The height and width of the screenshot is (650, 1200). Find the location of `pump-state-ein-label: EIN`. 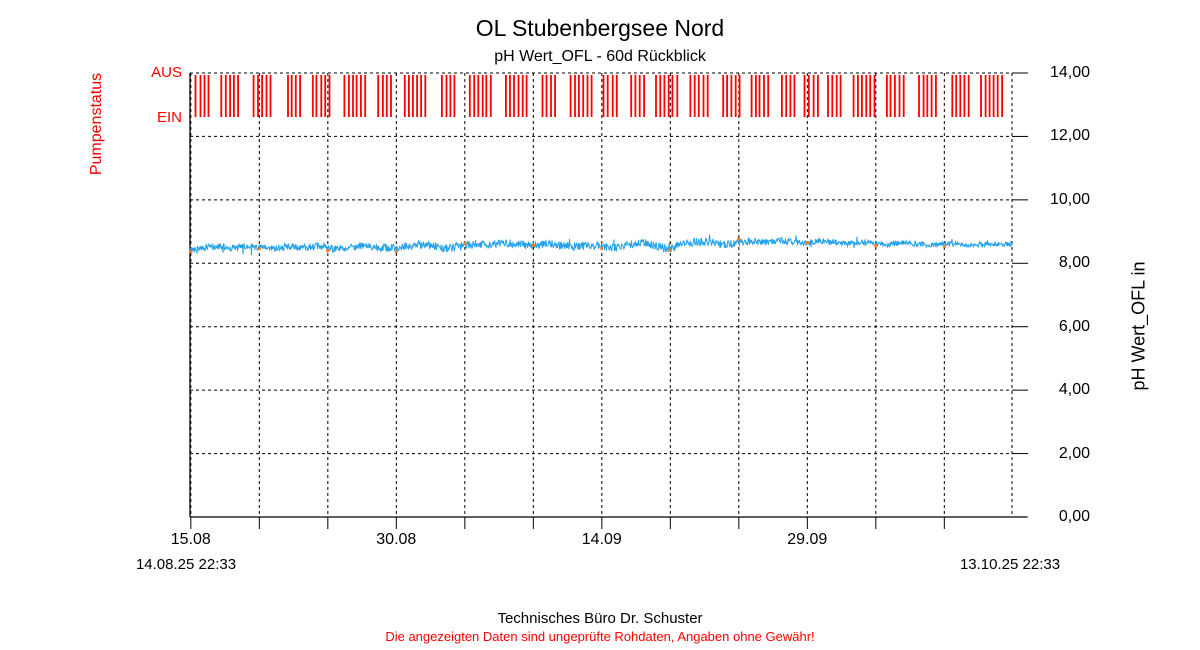

pump-state-ein-label: EIN is located at coordinates (169, 117).